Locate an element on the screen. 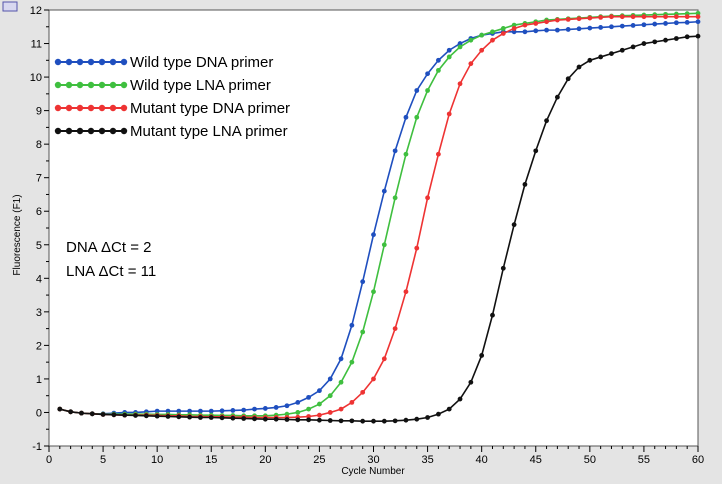  legend-label: Wild type DNA primer is located at coordinates (201, 62).